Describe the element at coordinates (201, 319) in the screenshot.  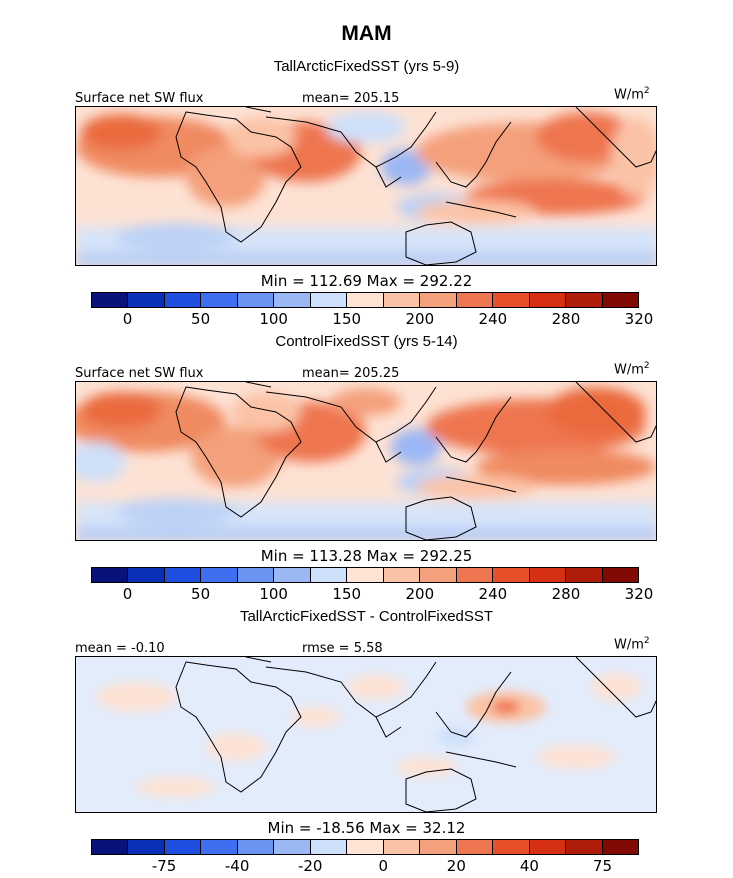
I see `panel1-colorbar-tick-label: 50` at that location.